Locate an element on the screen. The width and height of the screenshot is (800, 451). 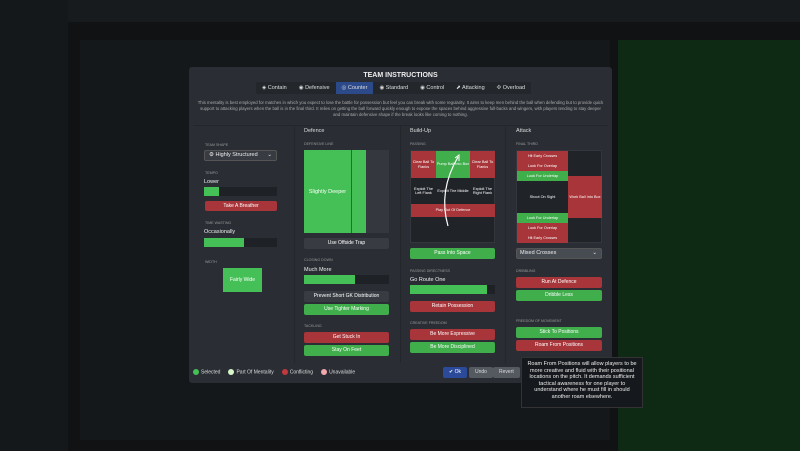
defence-header: Defence is located at coordinates (314, 131).